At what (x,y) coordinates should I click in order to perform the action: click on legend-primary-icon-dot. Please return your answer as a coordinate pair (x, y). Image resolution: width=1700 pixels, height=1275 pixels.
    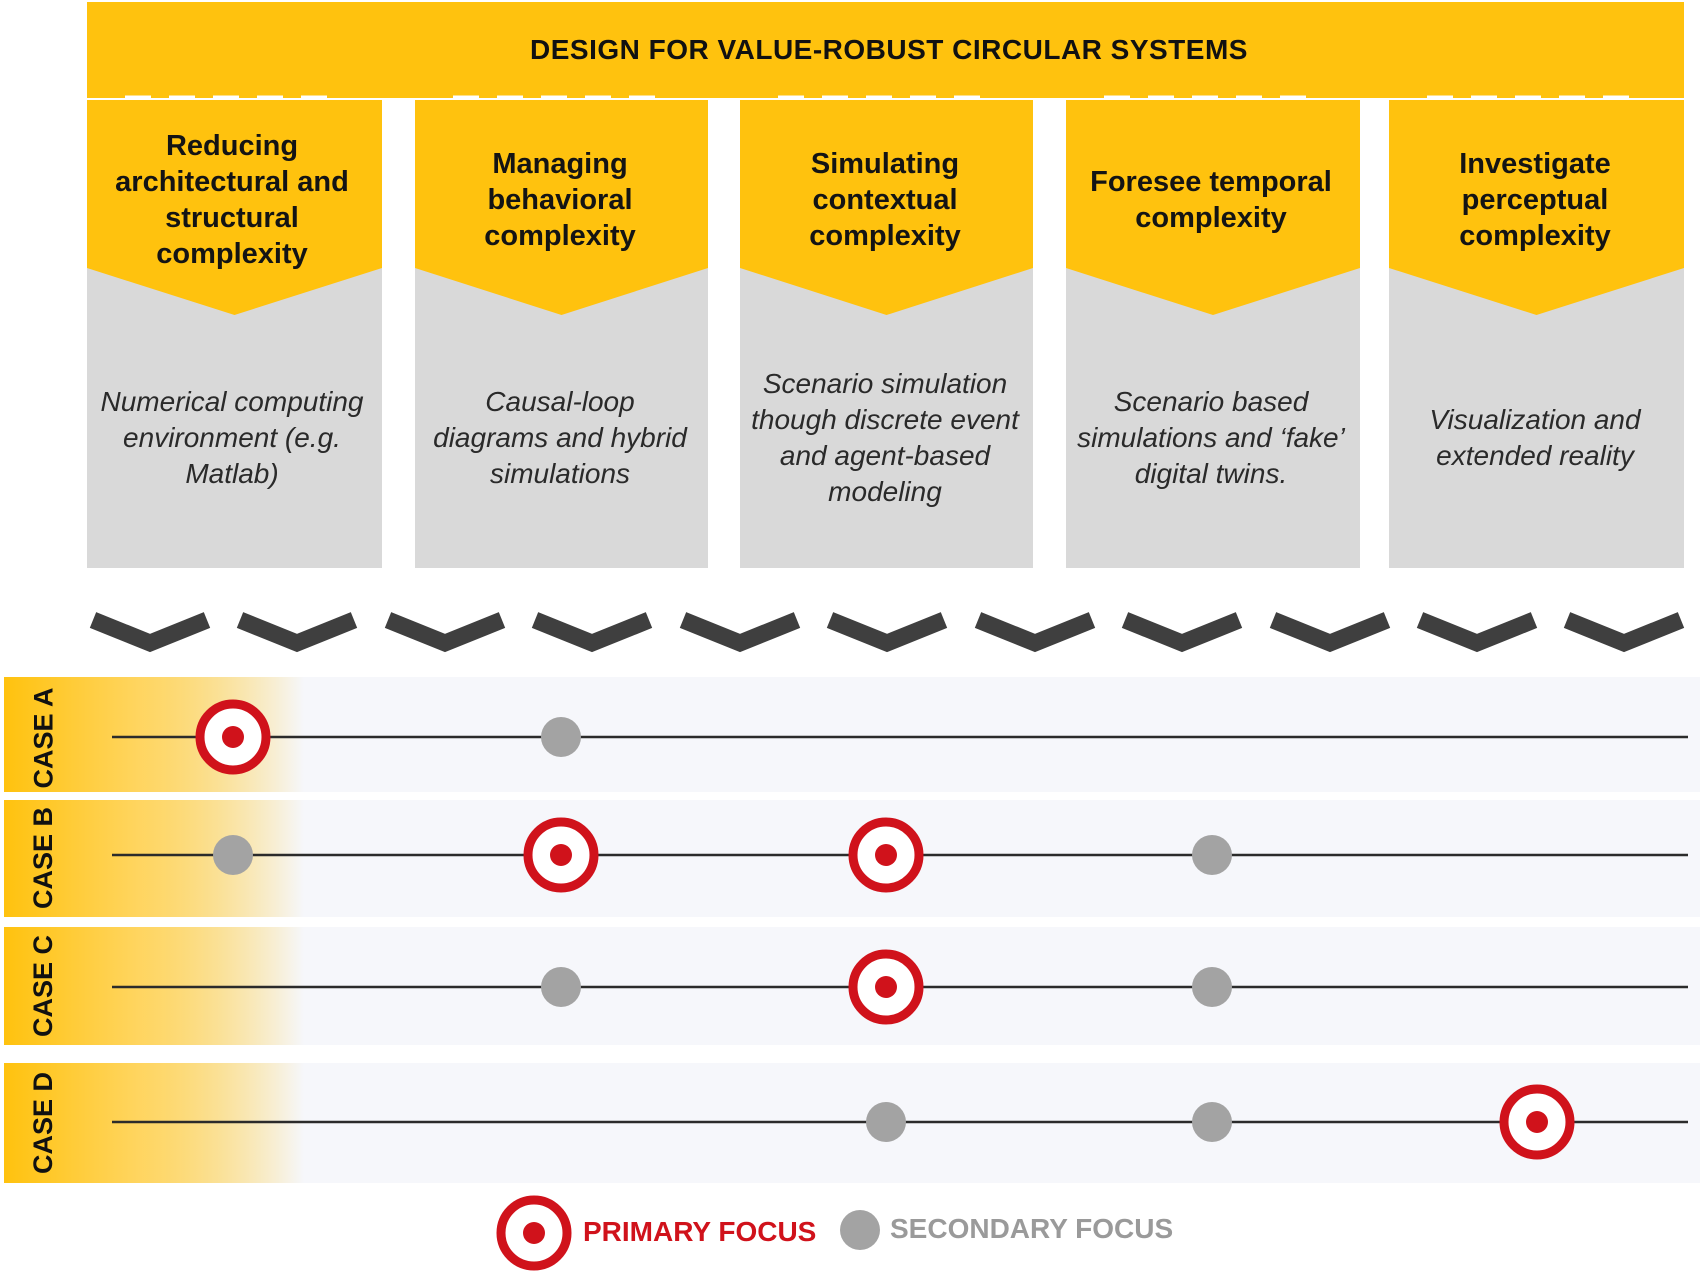
    Looking at the image, I should click on (534, 1233).